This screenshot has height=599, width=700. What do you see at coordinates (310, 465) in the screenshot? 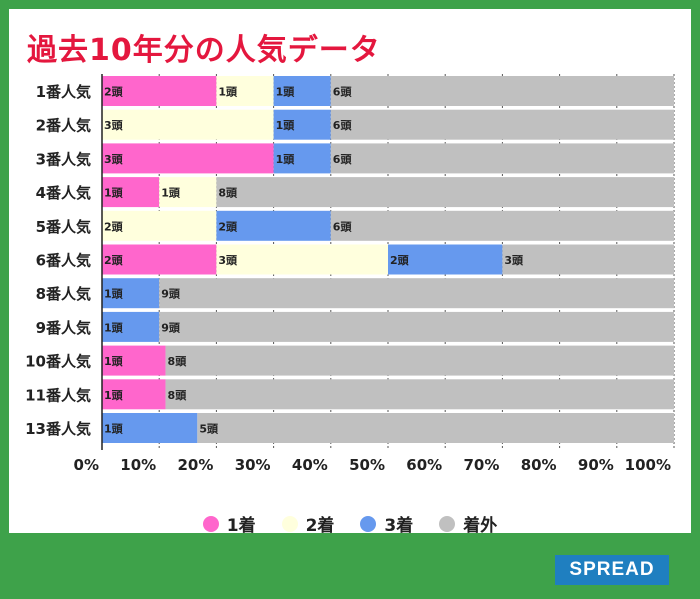
I see `x-tick-label: 40%` at bounding box center [310, 465].